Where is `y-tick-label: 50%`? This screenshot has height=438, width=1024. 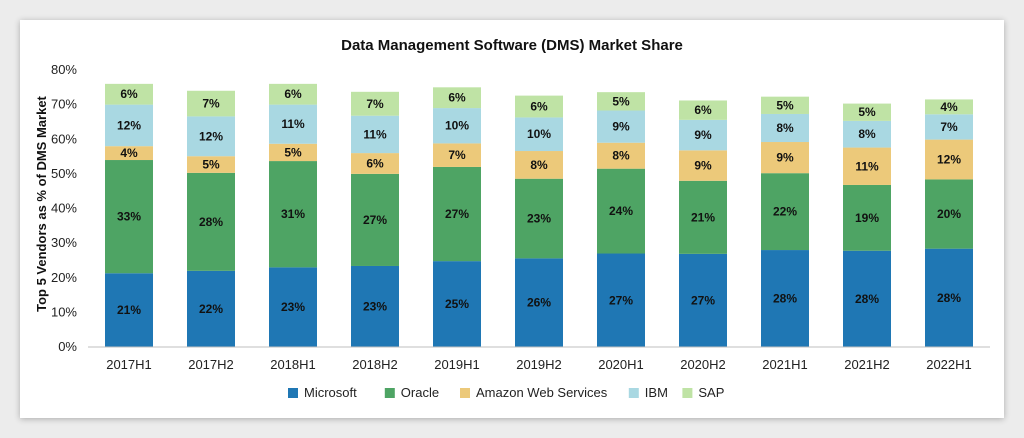 y-tick-label: 50% is located at coordinates (64, 173).